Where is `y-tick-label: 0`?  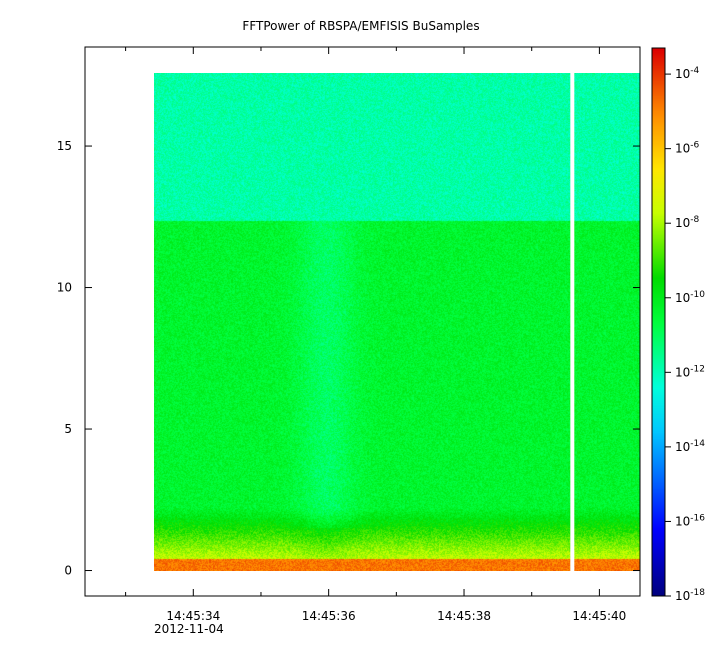
y-tick-label: 0 is located at coordinates (68, 571).